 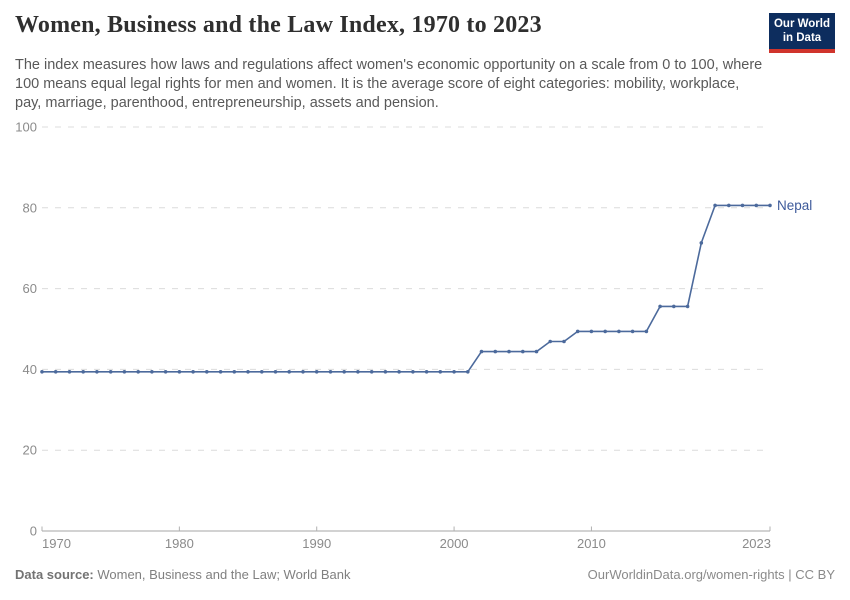 What do you see at coordinates (30, 207) in the screenshot?
I see `y-axis-tick-label: 80` at bounding box center [30, 207].